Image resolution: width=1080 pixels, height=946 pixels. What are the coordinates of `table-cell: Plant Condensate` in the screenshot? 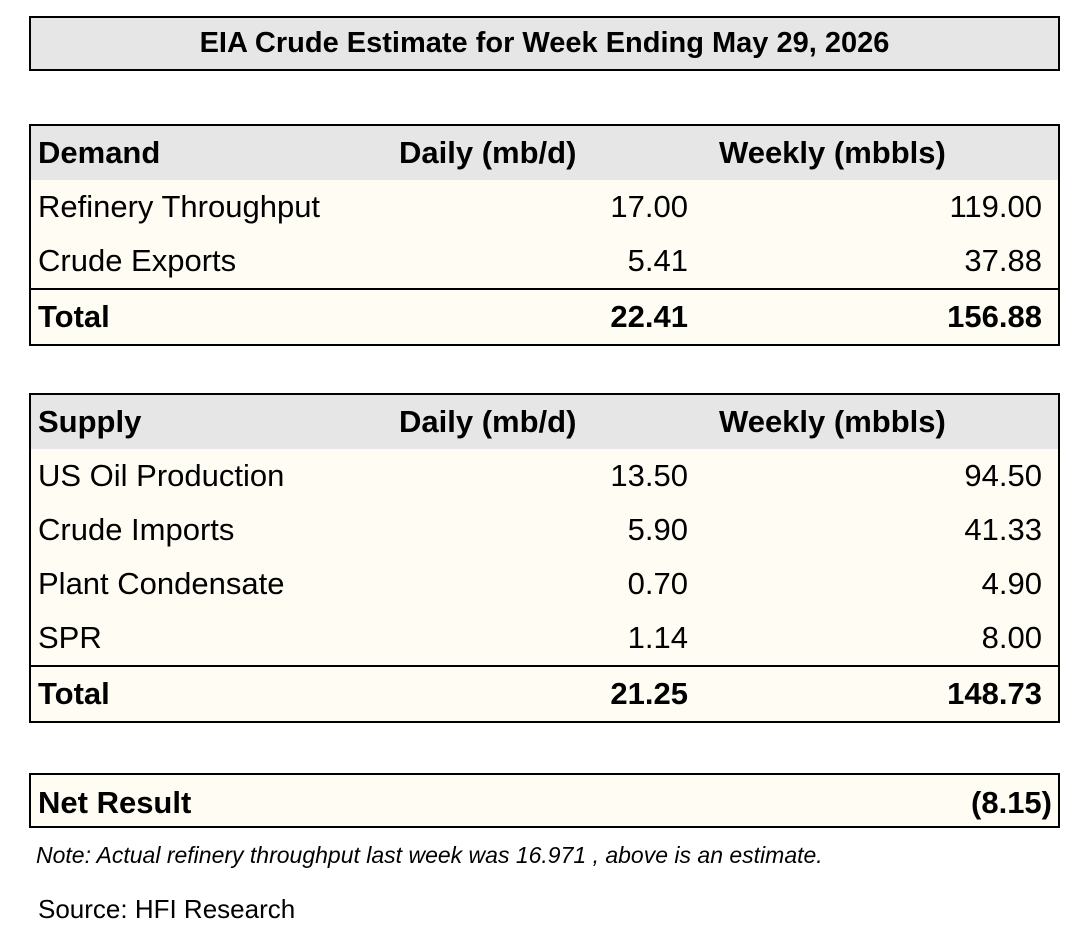 It's located at (161, 583).